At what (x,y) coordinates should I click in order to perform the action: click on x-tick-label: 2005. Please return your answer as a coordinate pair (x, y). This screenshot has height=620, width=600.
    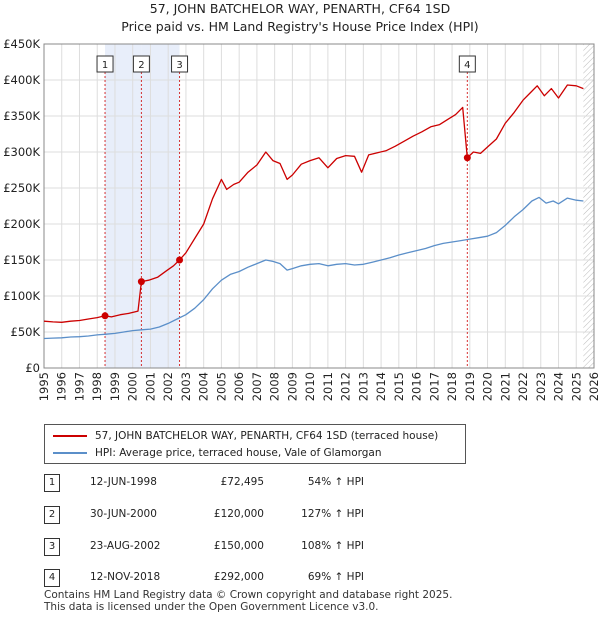
    Looking at the image, I should click on (221, 386).